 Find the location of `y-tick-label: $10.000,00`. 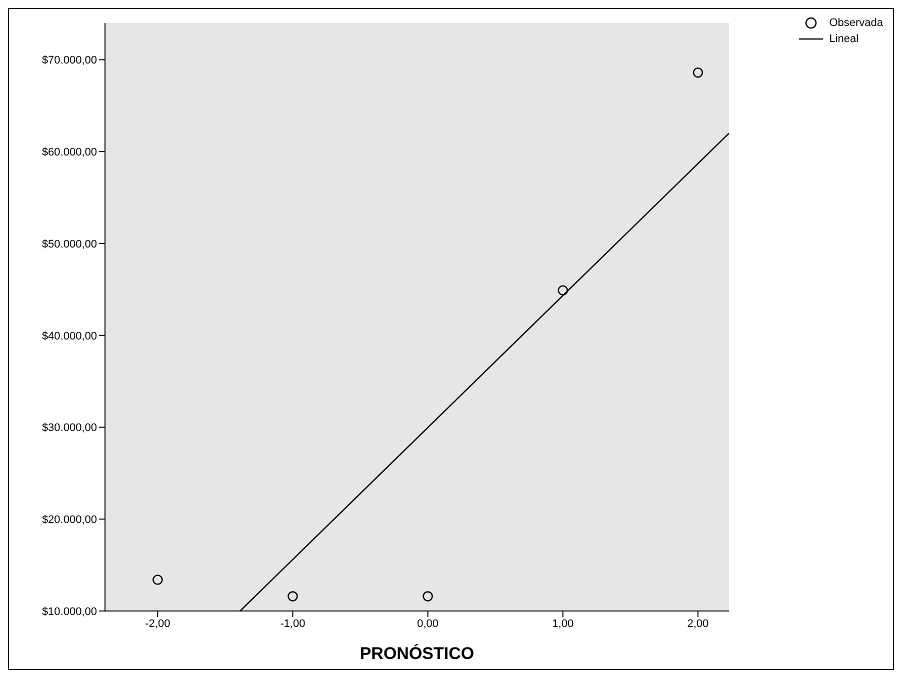

y-tick-label: $10.000,00 is located at coordinates (69, 612).